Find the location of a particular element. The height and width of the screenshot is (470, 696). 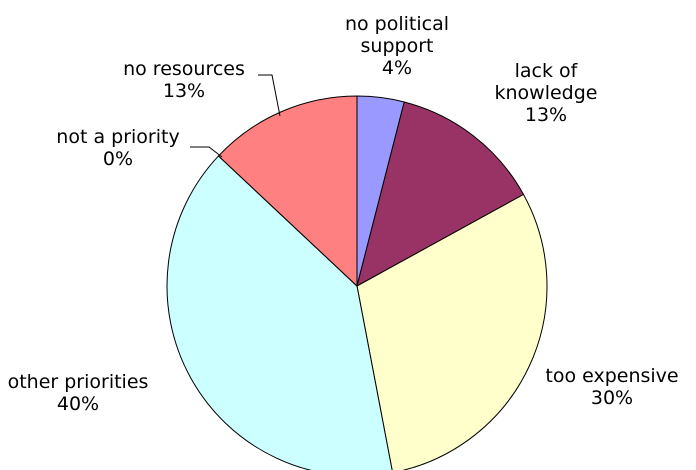

slice-label: no political support 4% is located at coordinates (397, 46).